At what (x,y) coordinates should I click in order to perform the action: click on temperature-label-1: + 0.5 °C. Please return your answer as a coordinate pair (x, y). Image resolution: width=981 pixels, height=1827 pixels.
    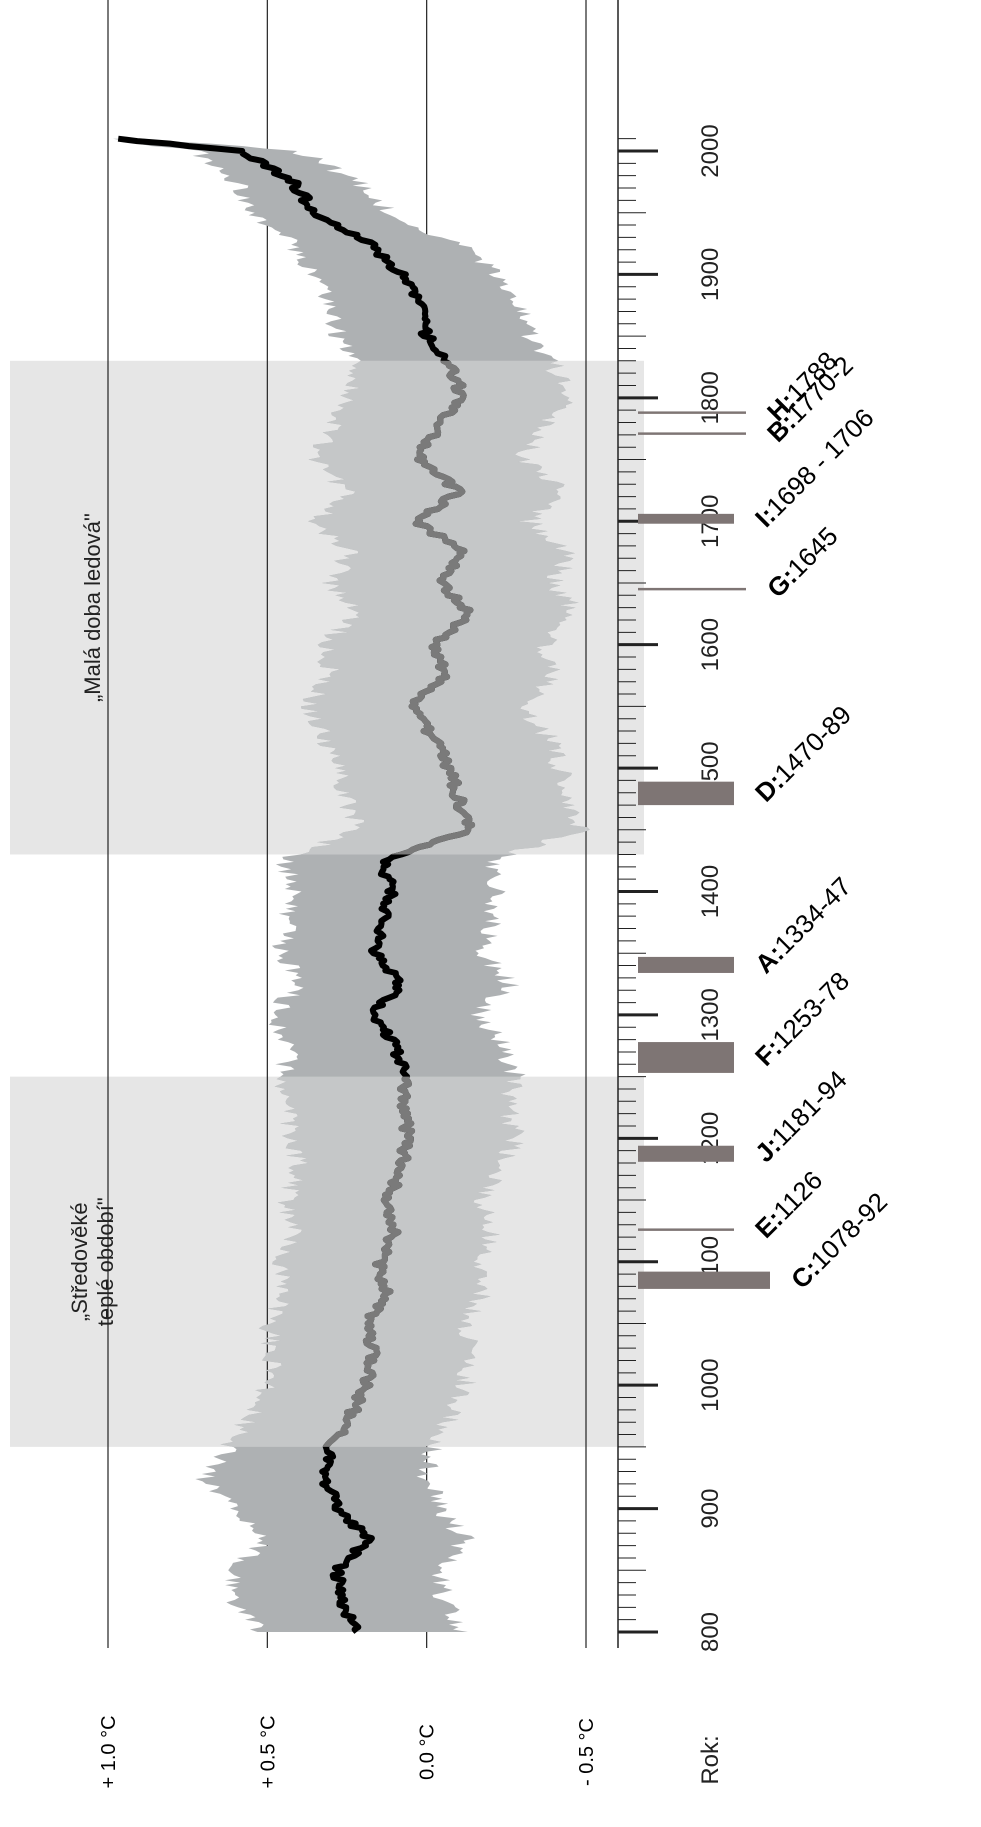
    Looking at the image, I should click on (268, 1751).